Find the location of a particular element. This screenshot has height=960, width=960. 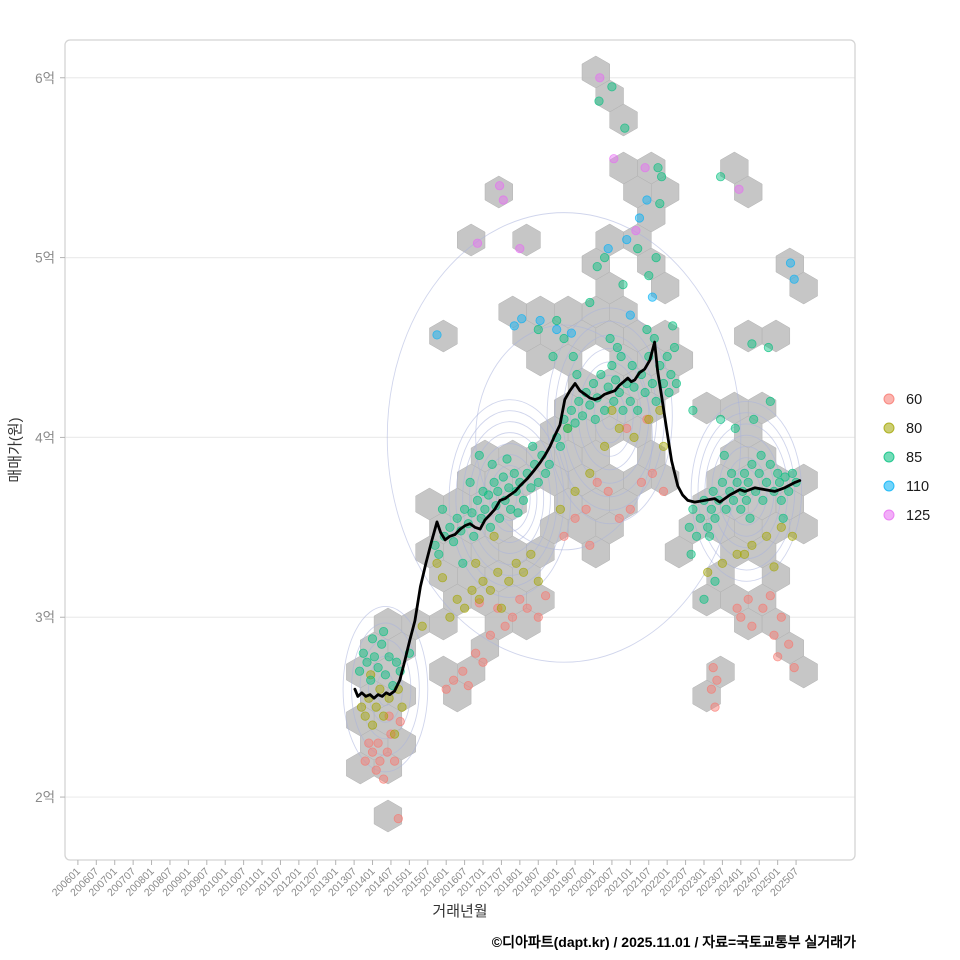

y-tick-label: 6억 is located at coordinates (45, 78).